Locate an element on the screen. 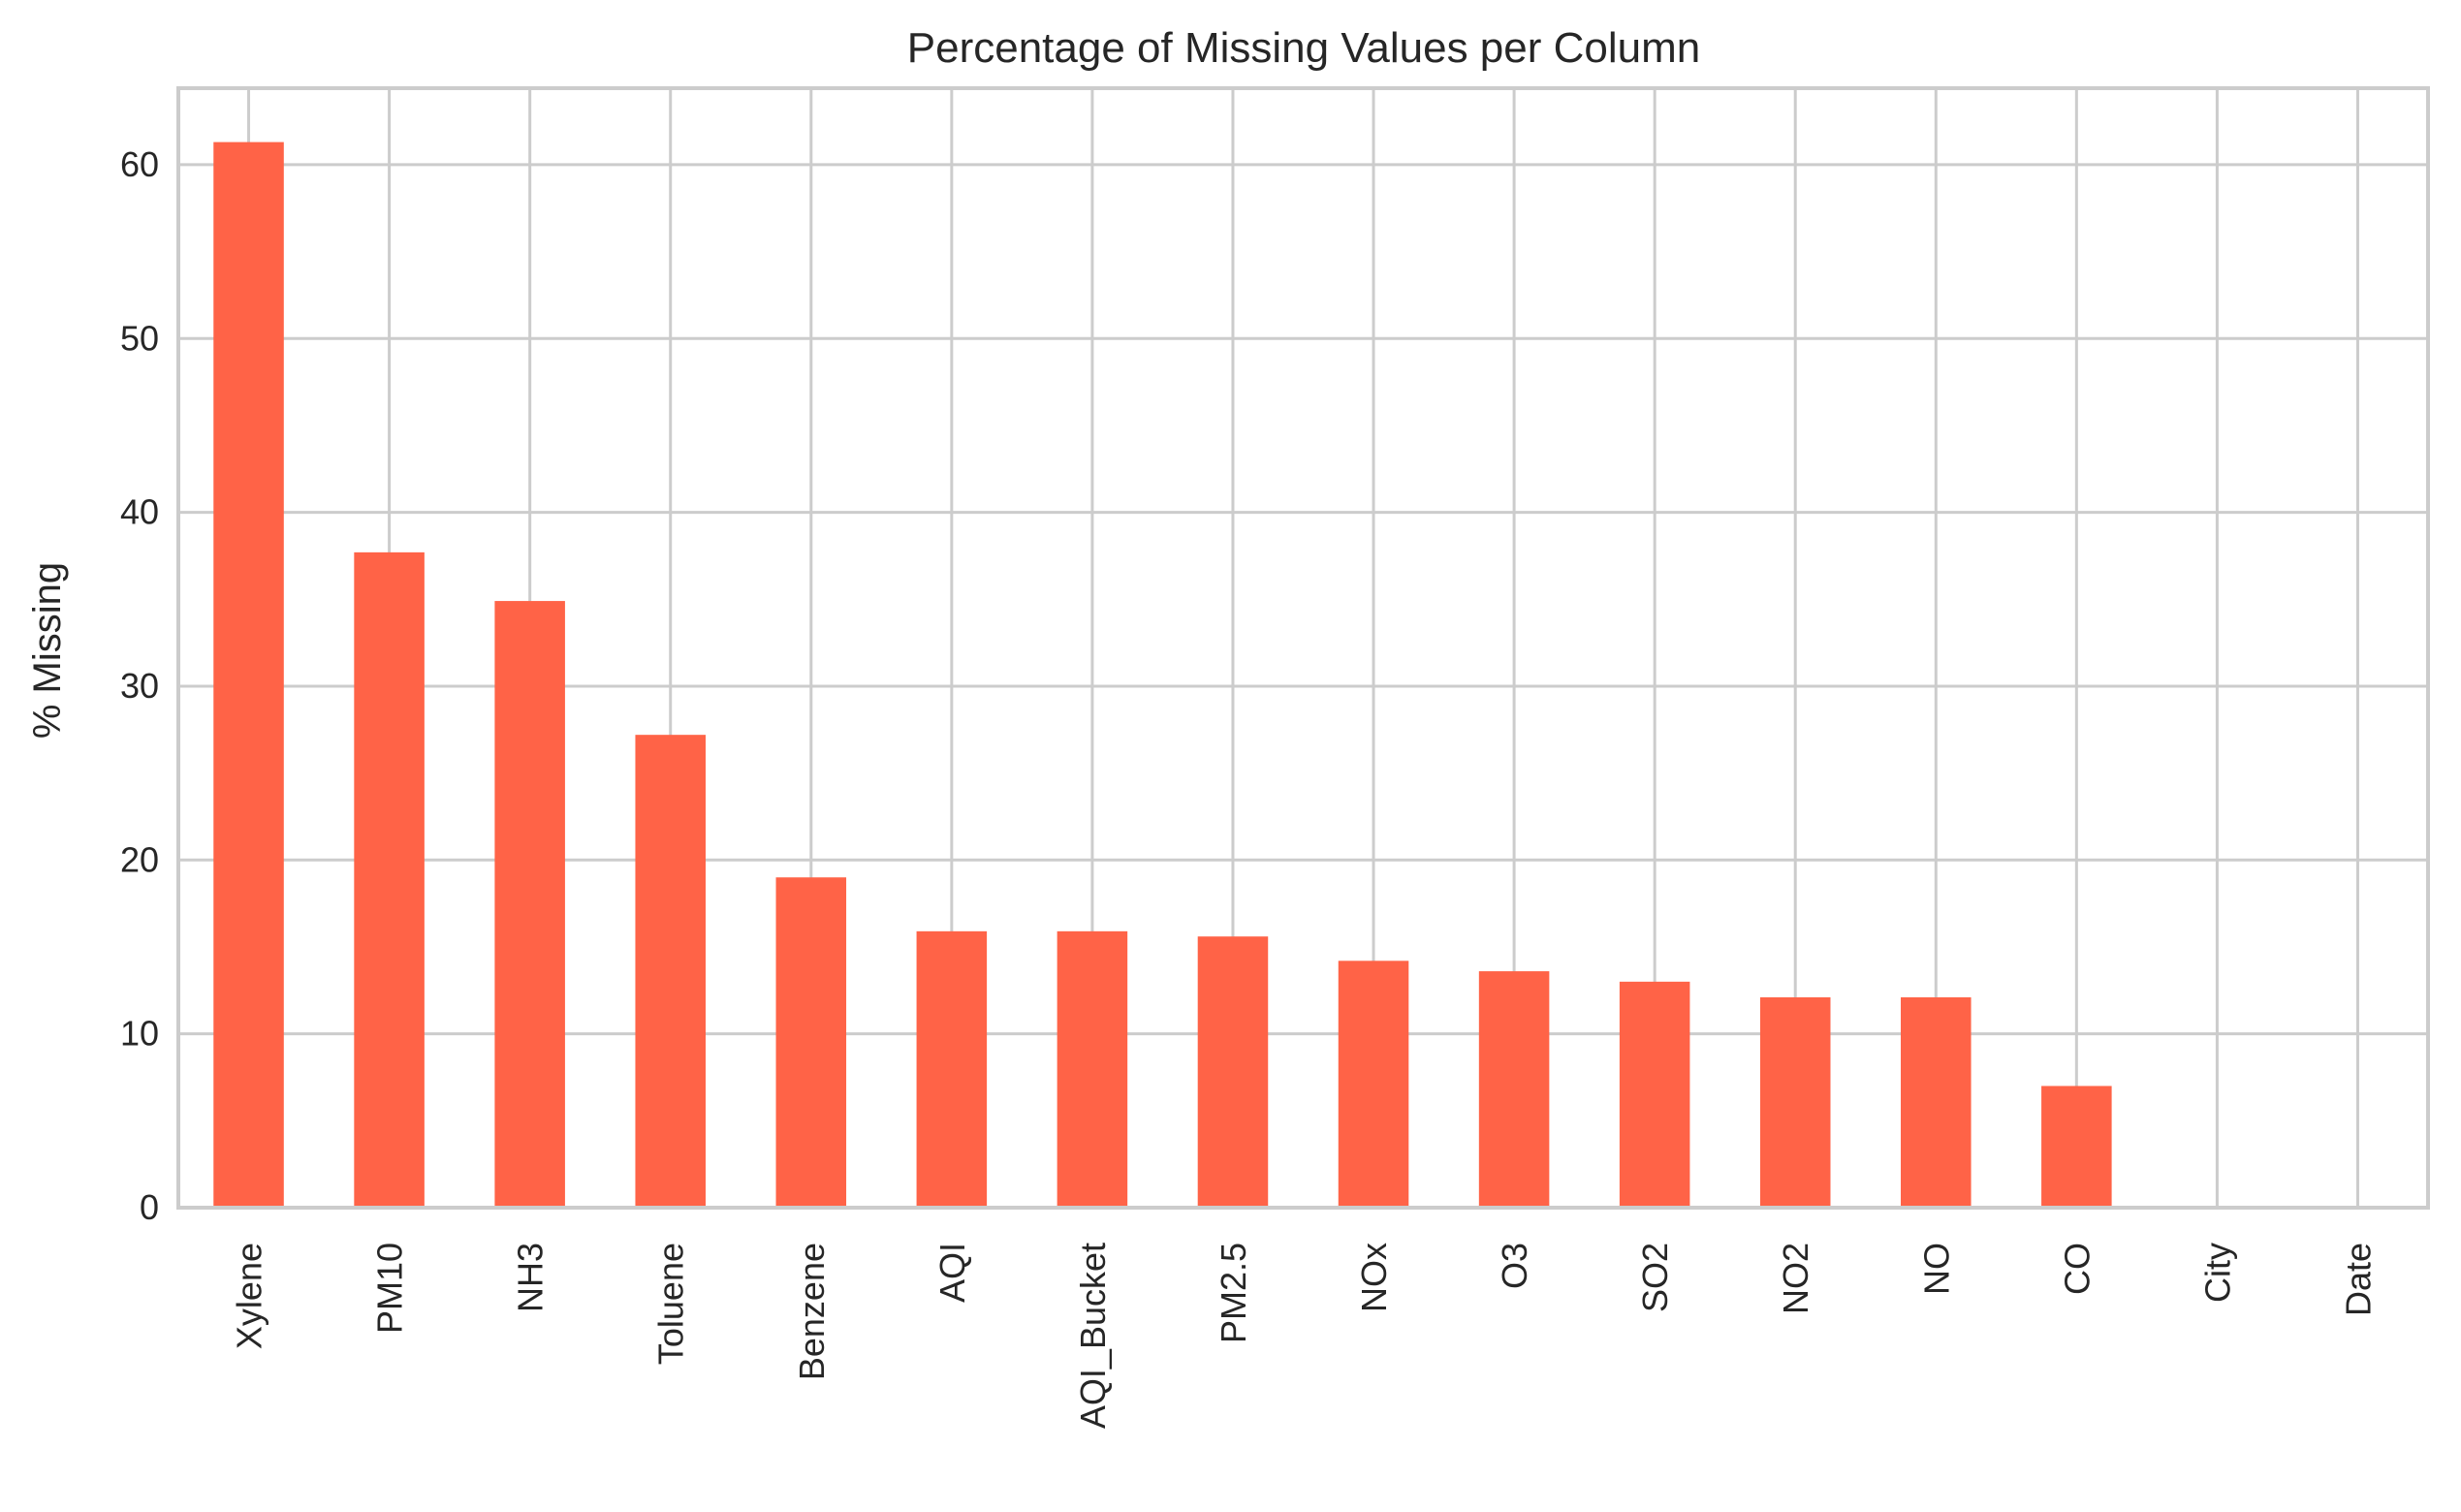 This screenshot has height=1512, width=2461. bar-toluene is located at coordinates (670, 972).